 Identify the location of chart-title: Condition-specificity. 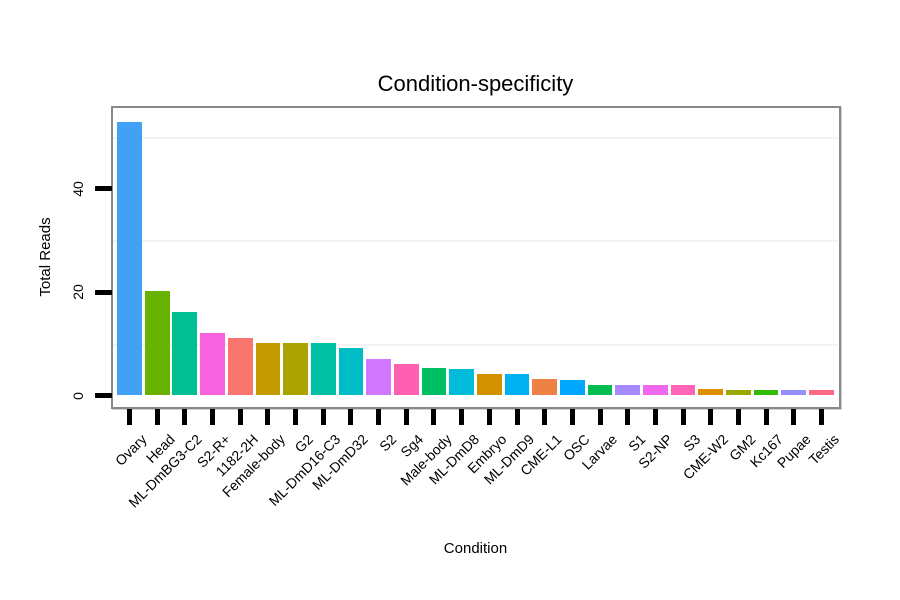
(475, 83).